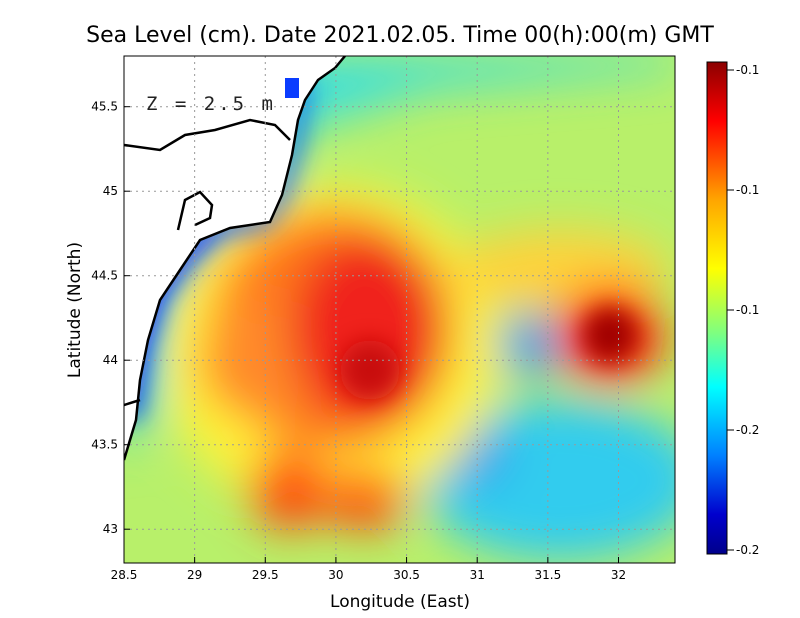  What do you see at coordinates (610, 335) in the screenshot?
I see `east-eddy-inner` at bounding box center [610, 335].